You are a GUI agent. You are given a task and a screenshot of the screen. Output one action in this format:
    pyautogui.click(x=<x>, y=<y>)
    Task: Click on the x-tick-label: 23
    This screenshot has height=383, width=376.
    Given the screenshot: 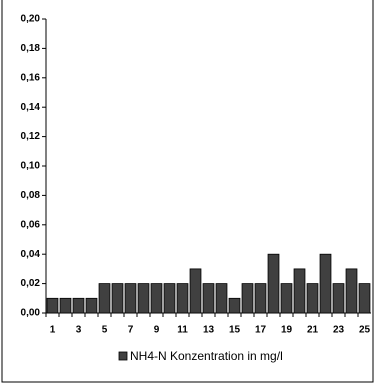 What is the action you would take?
    pyautogui.click(x=339, y=330)
    